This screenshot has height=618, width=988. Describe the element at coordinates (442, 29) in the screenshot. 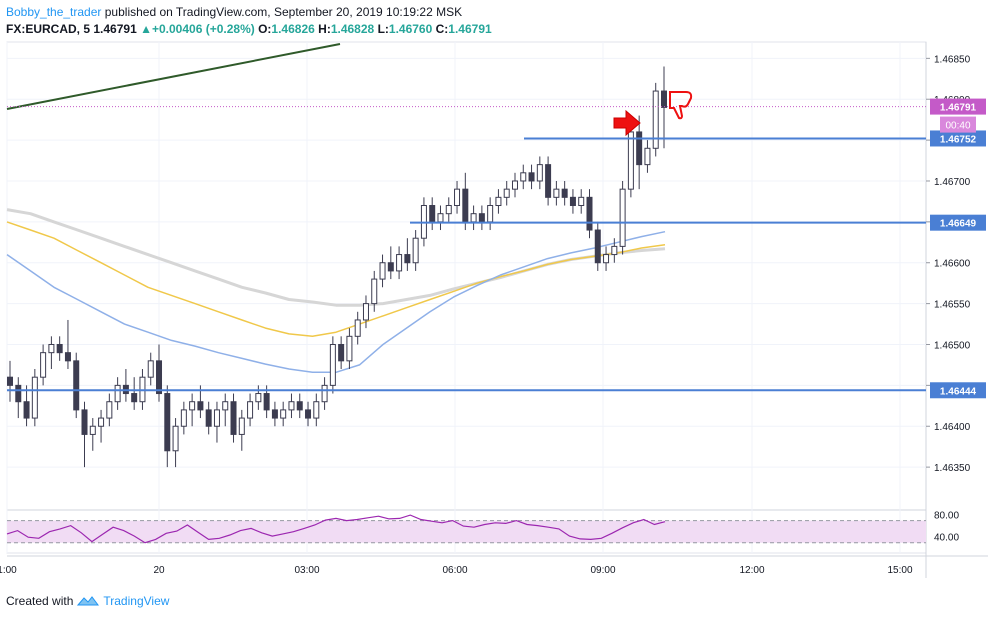

I see `close-label: C:` at that location.